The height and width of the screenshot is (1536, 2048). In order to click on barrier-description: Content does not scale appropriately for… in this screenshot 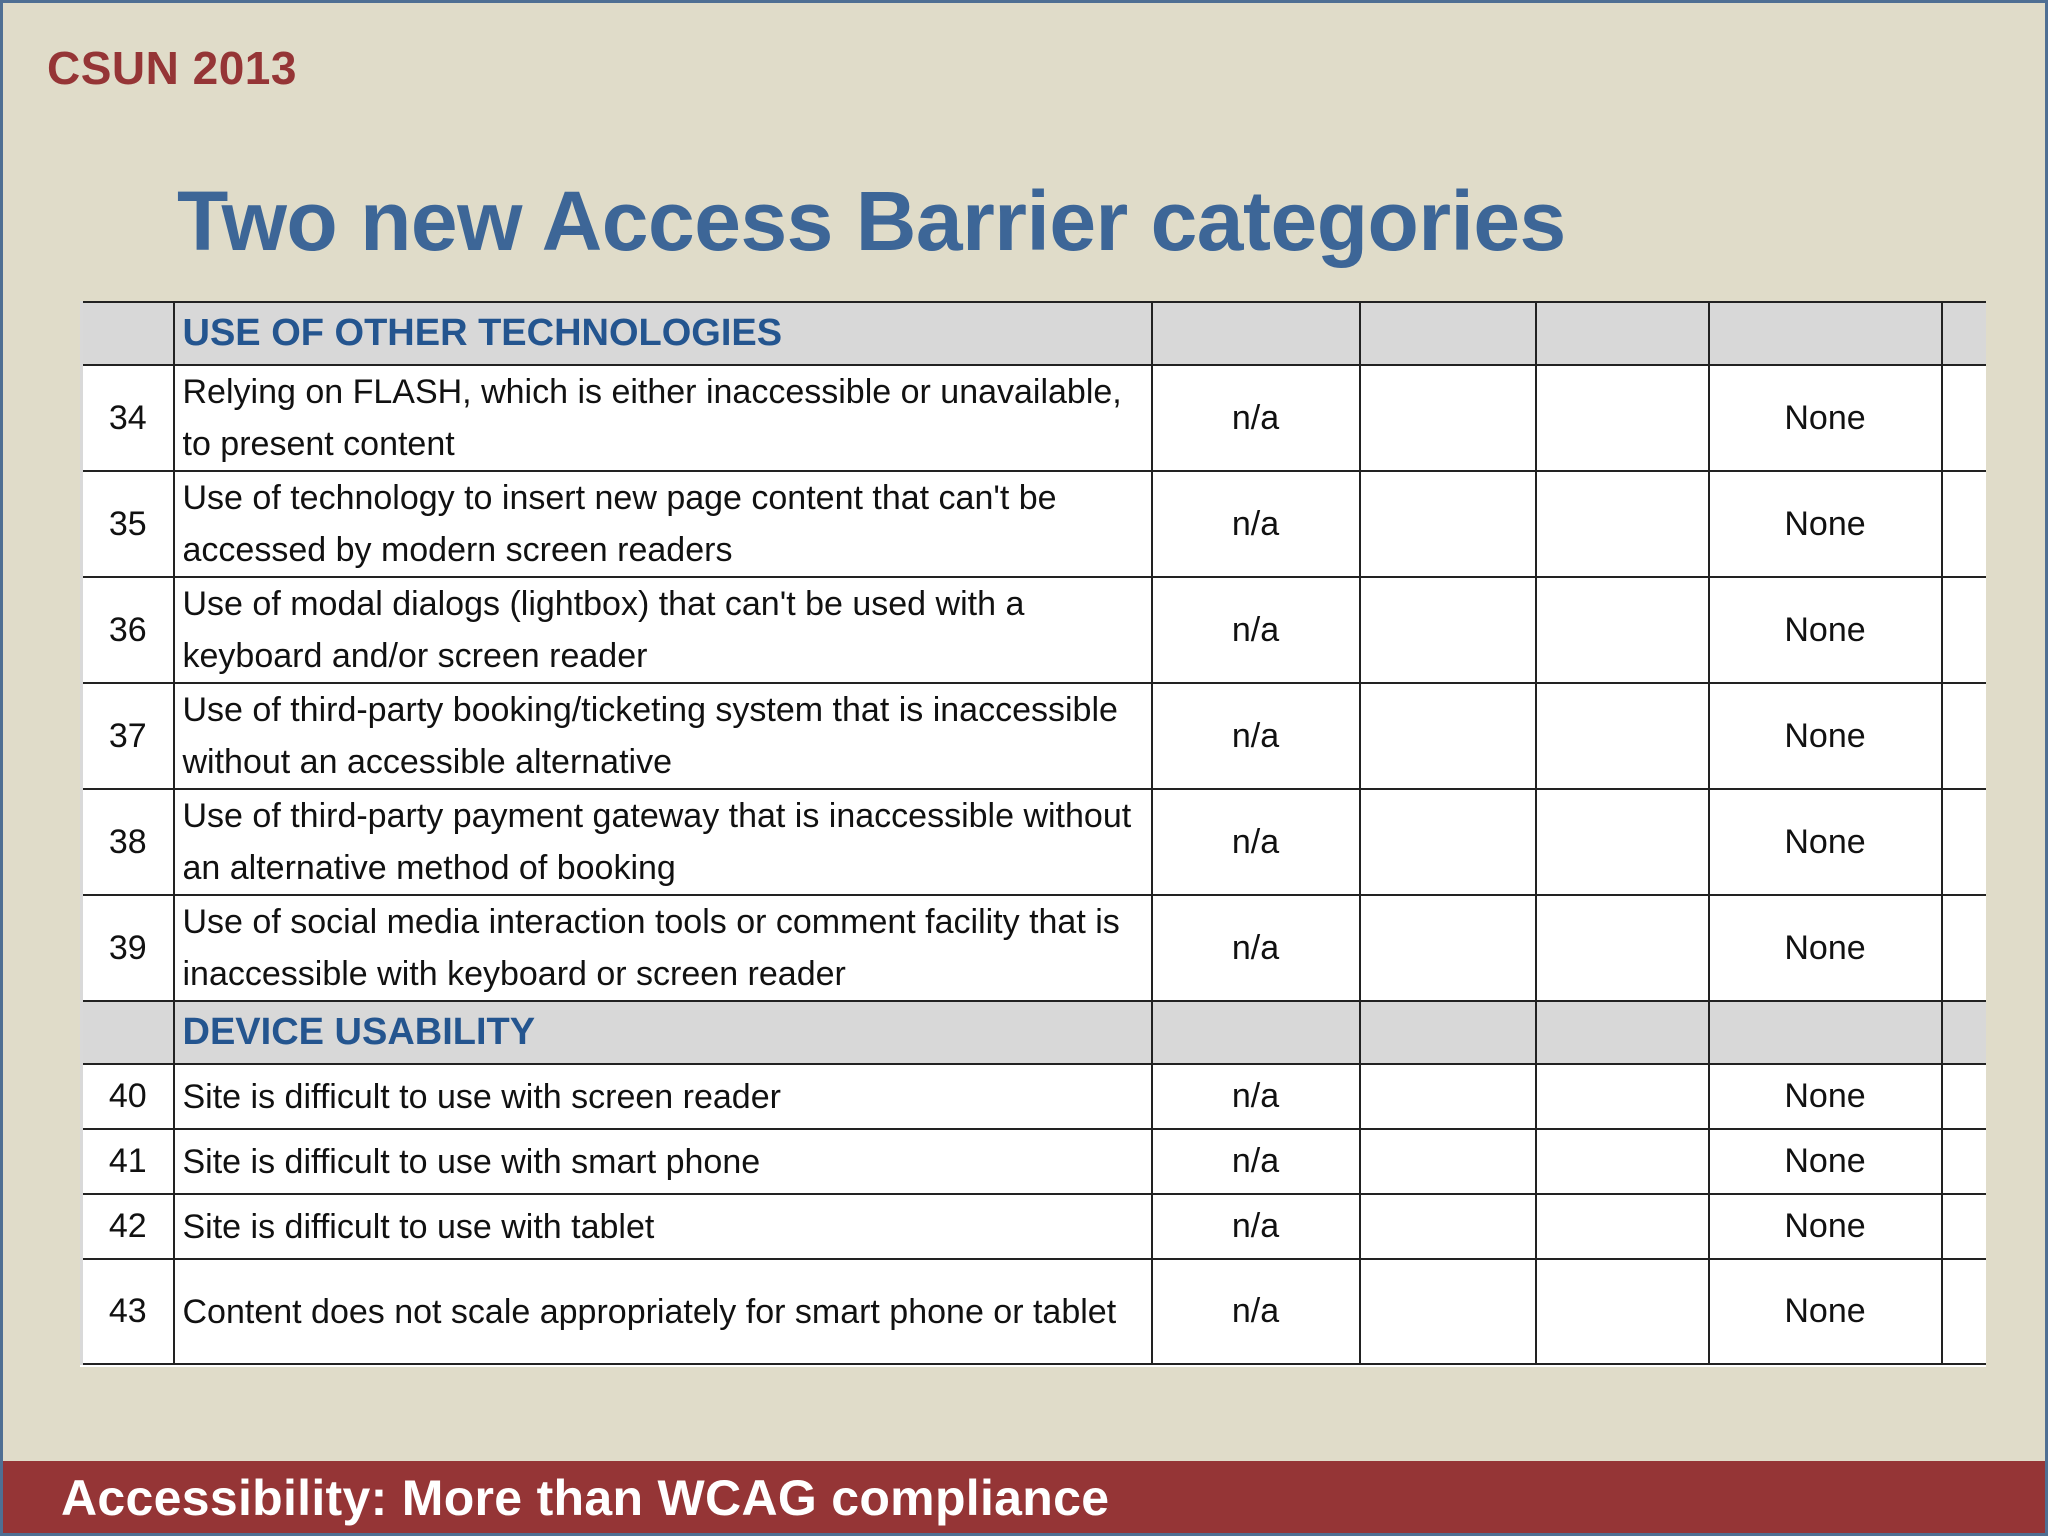, I will do `click(662, 1311)`.